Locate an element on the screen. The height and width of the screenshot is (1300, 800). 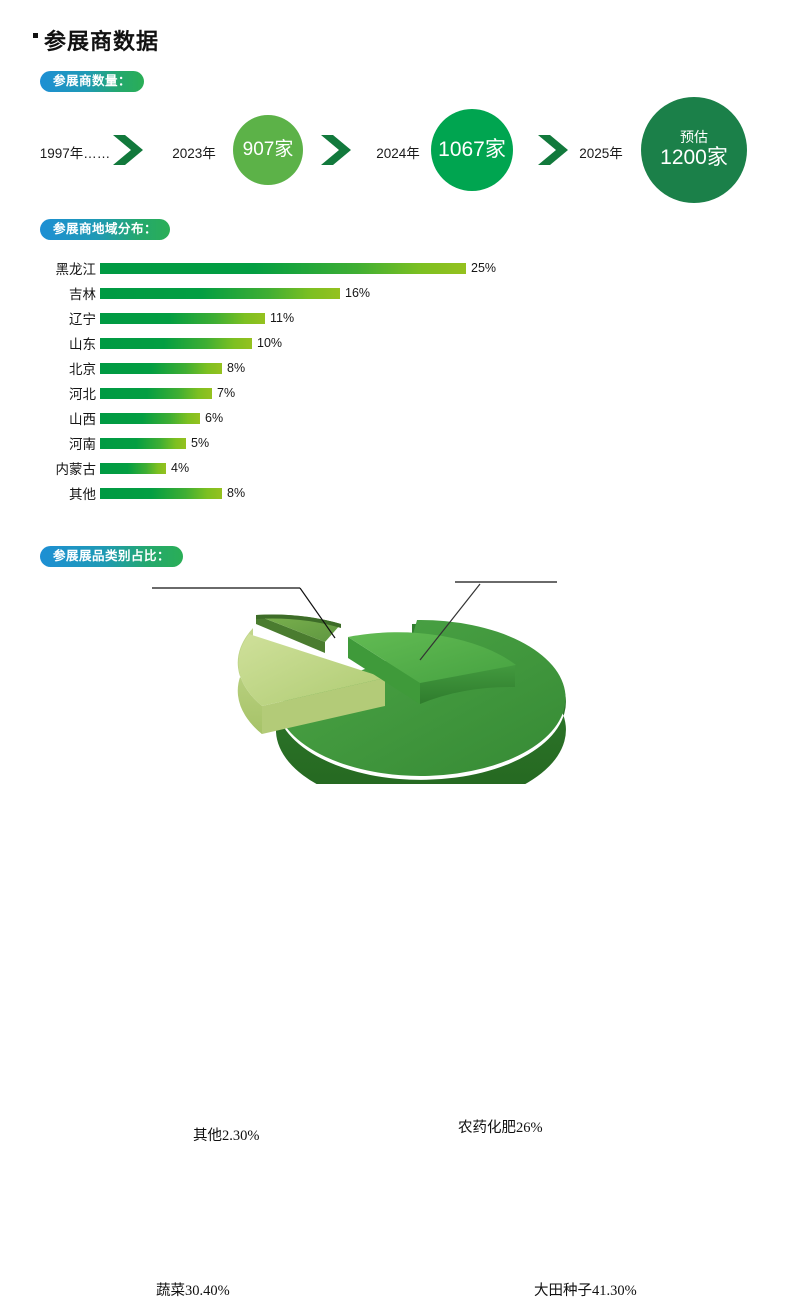
bar-track: 25% is located at coordinates (298, 268).